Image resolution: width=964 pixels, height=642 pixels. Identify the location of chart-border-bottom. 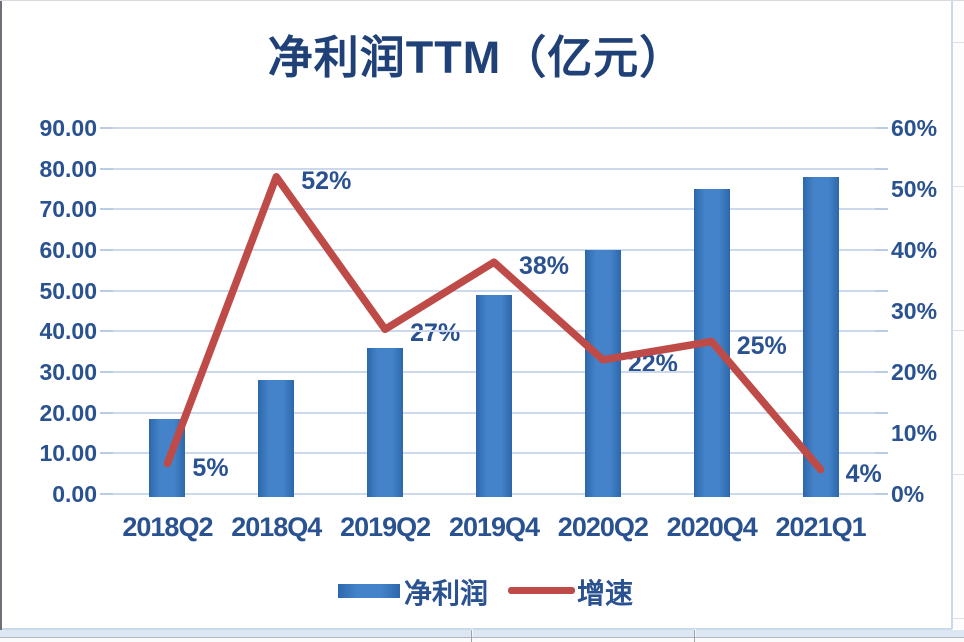
(477, 629).